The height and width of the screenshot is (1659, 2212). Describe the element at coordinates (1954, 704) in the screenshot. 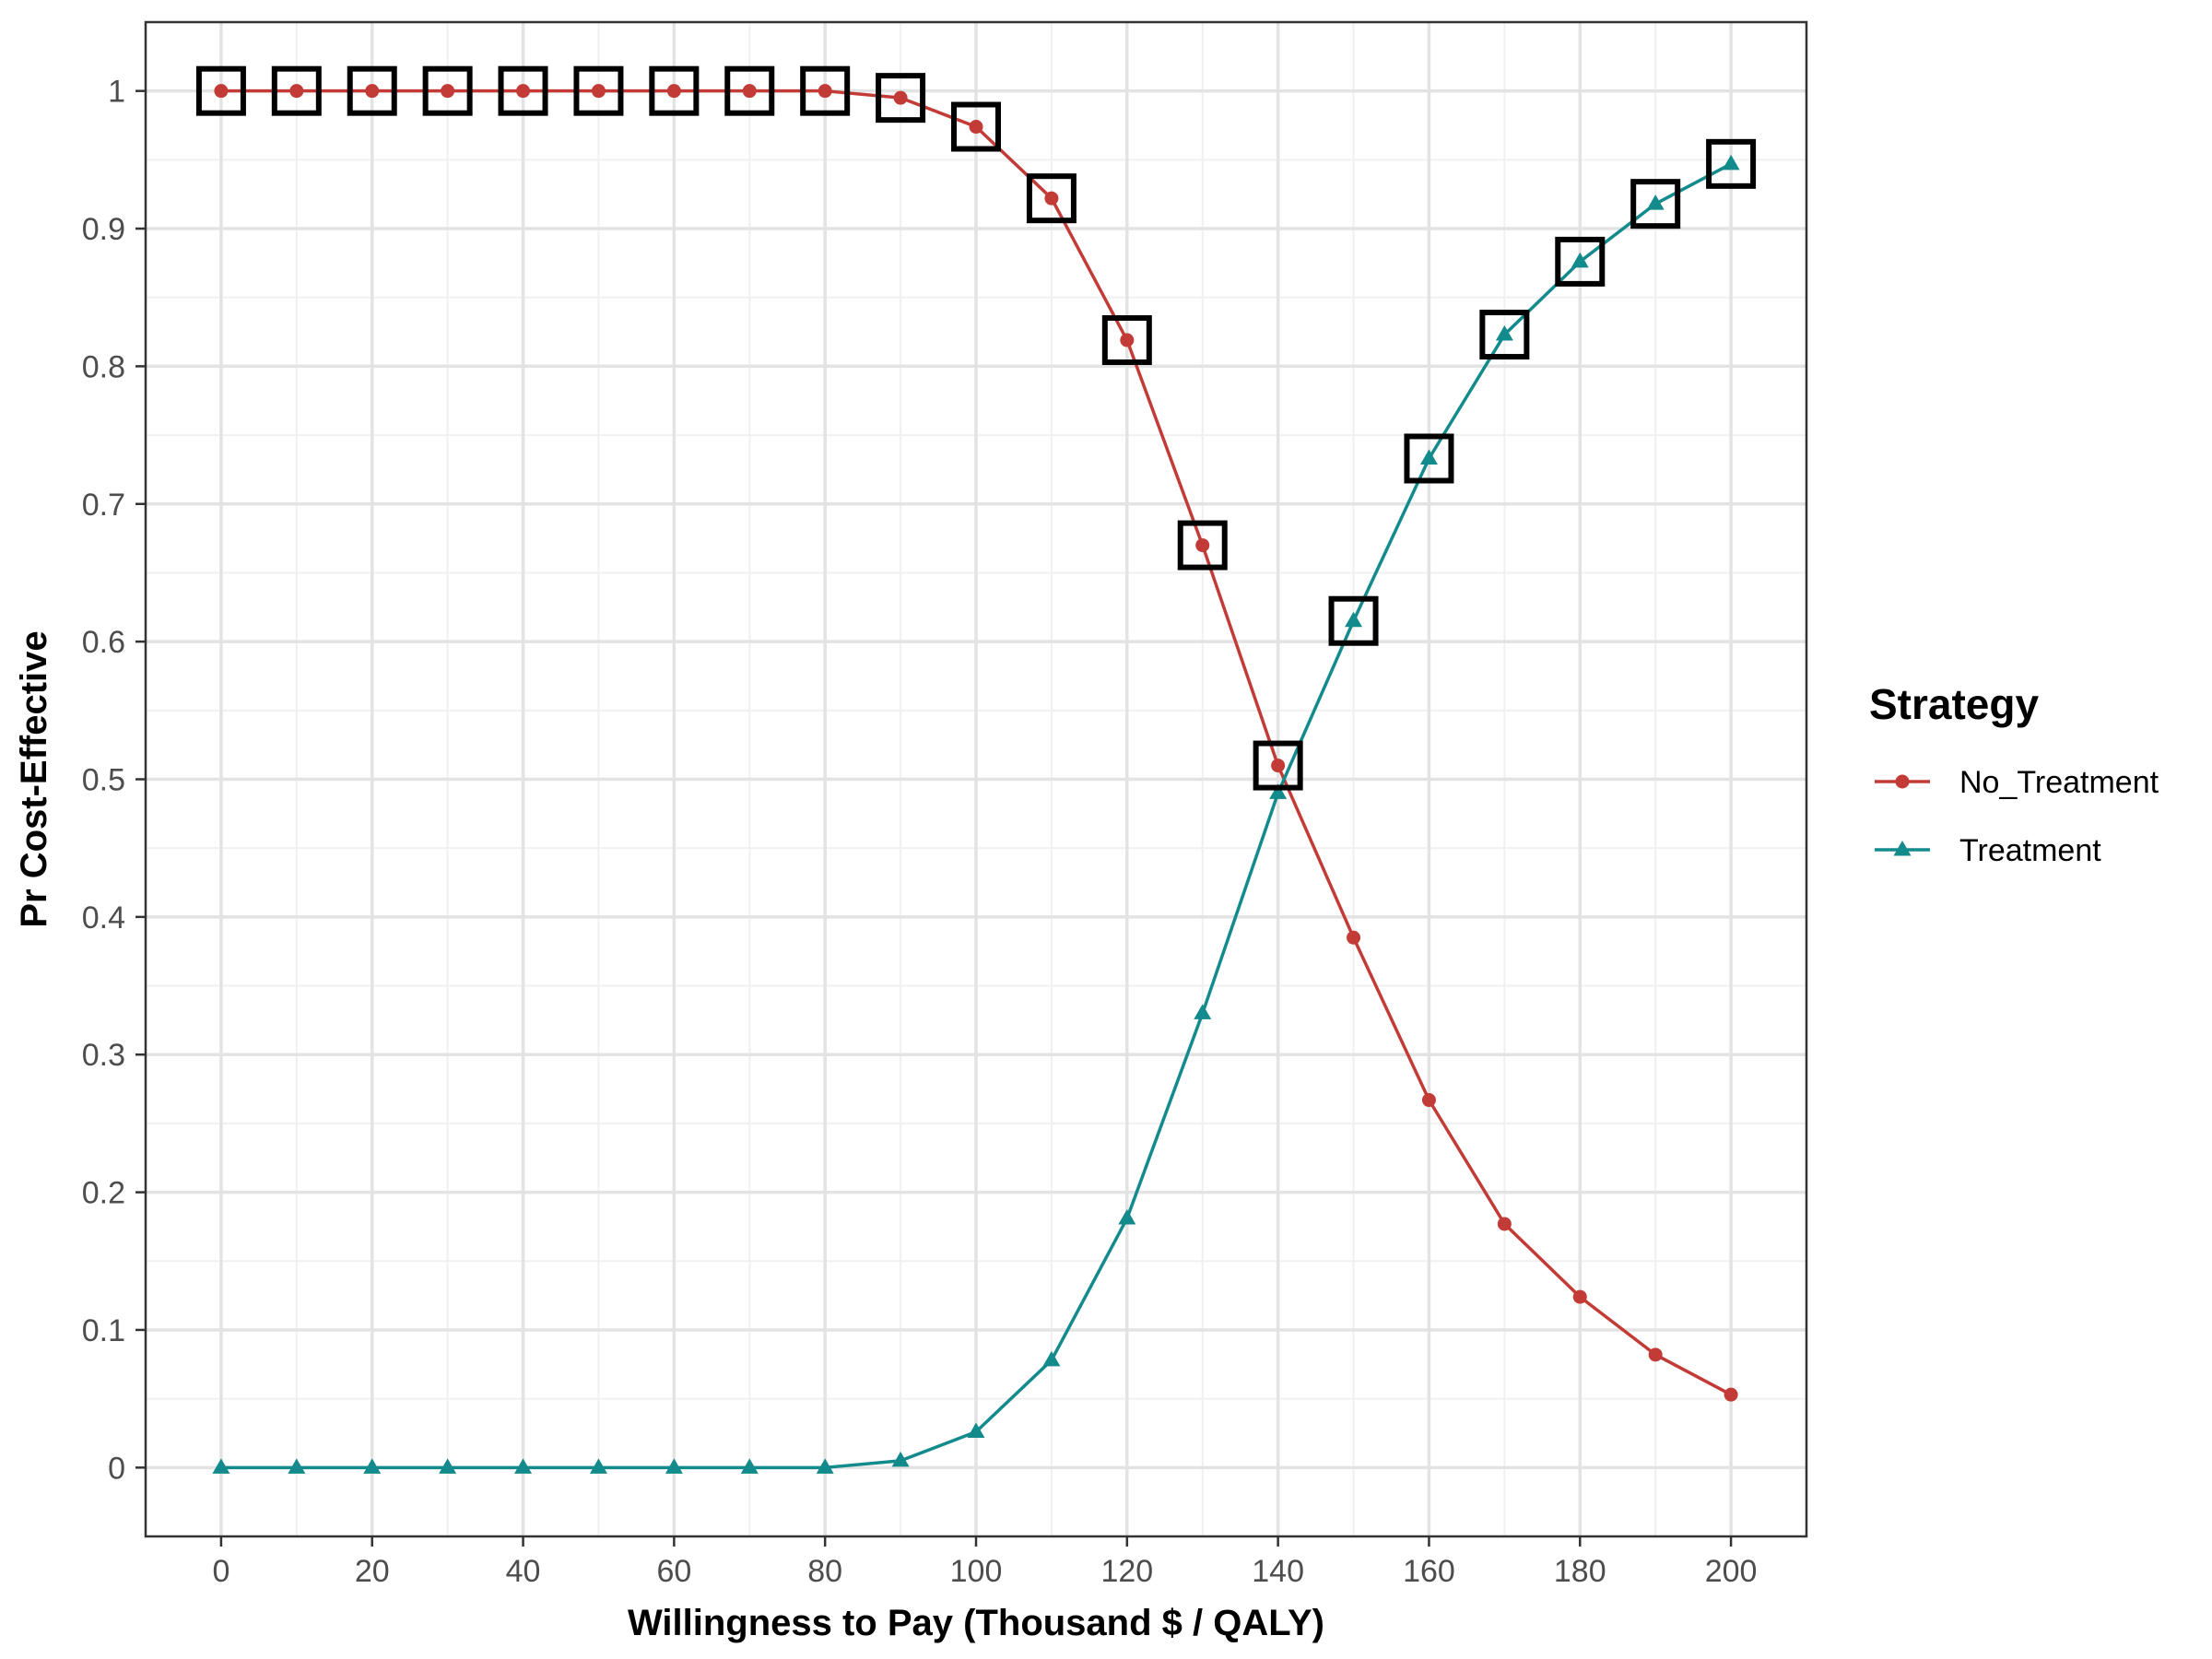

I see `legend-title: Strategy` at that location.